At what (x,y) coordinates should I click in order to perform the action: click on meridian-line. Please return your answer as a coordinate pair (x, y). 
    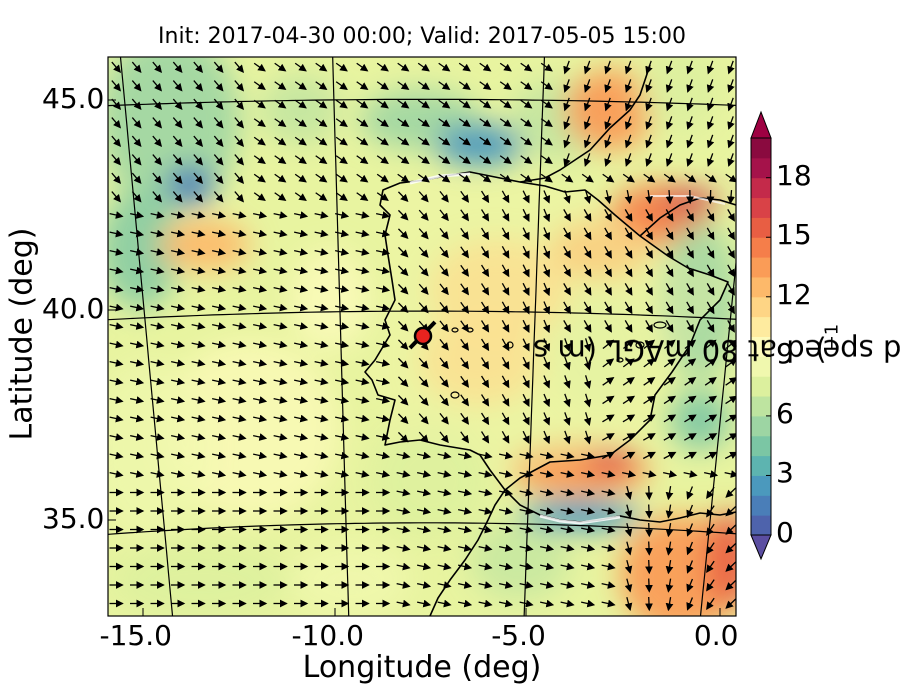
    Looking at the image, I should click on (146, 336).